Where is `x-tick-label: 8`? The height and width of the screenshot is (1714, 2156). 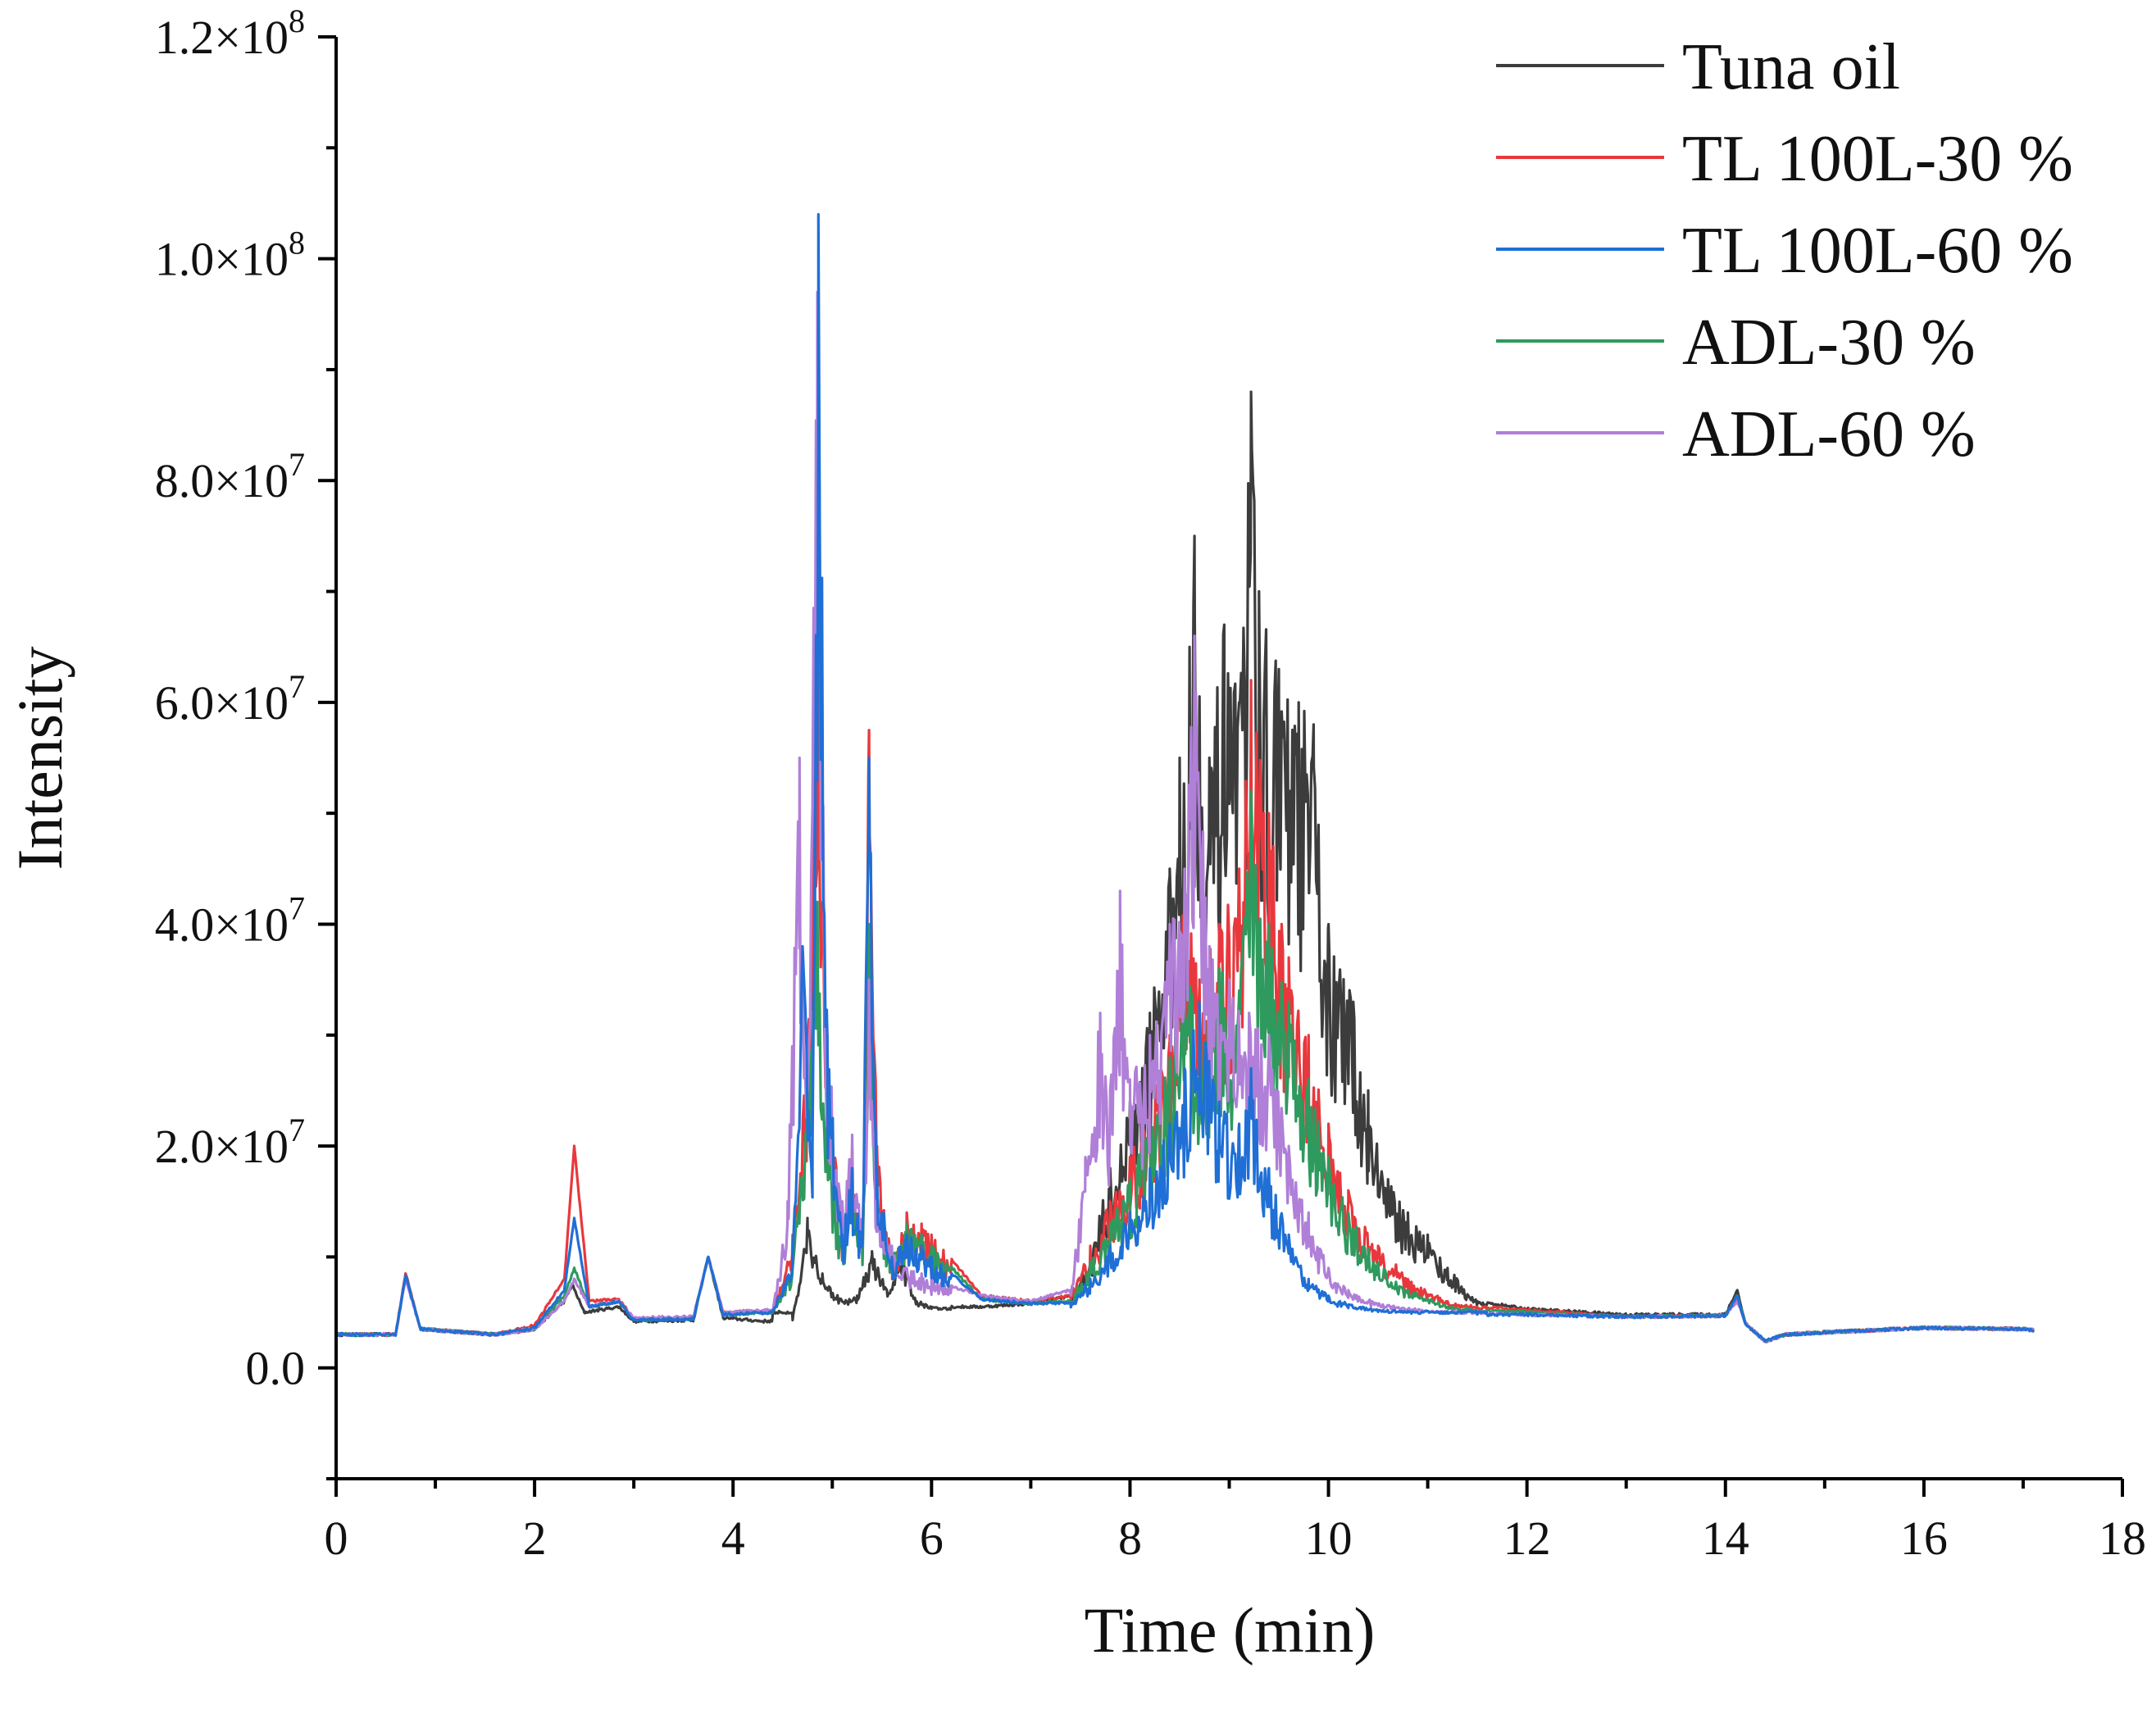 x-tick-label: 8 is located at coordinates (1130, 1538).